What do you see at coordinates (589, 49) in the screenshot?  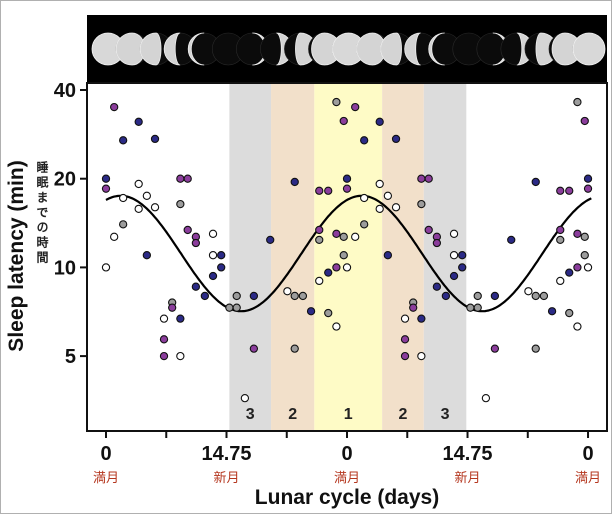 I see `full-moon-icon` at bounding box center [589, 49].